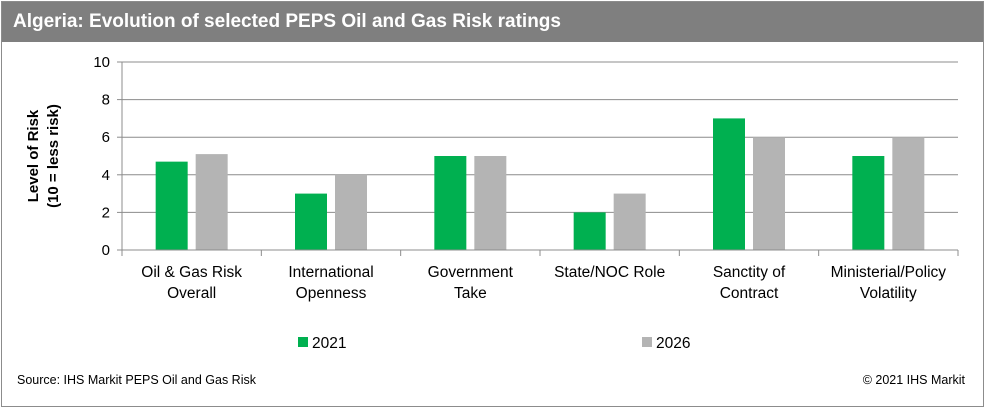 The width and height of the screenshot is (987, 410). I want to click on y-tick-label: 6, so click(106, 137).